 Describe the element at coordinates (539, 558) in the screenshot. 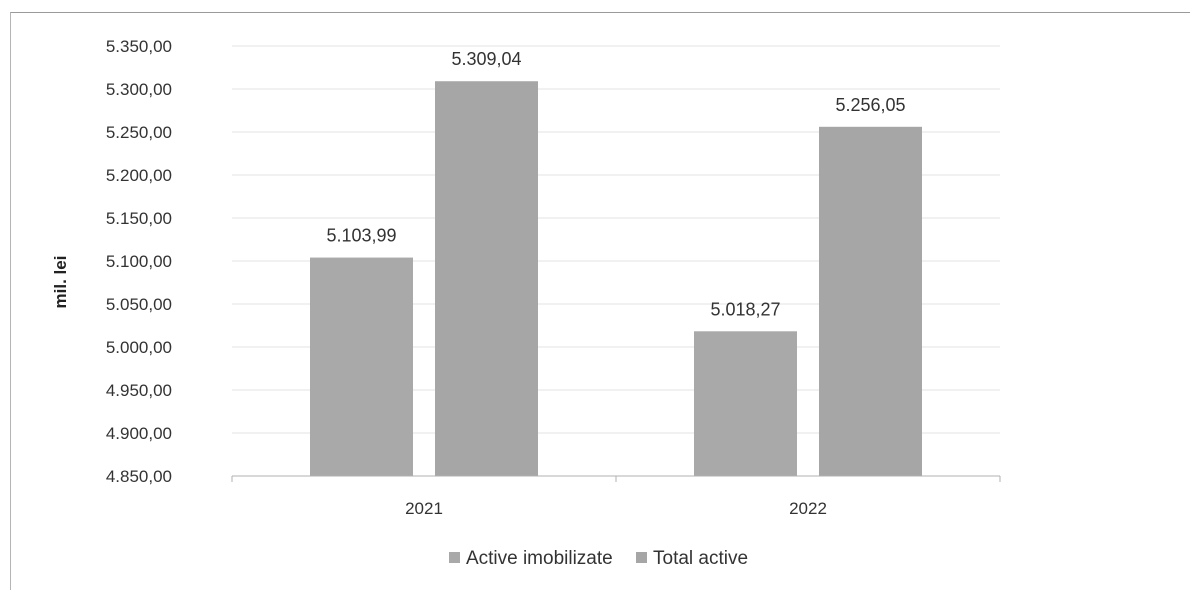

I see `legend-label-active-imobilizate: Active imobilizate` at that location.